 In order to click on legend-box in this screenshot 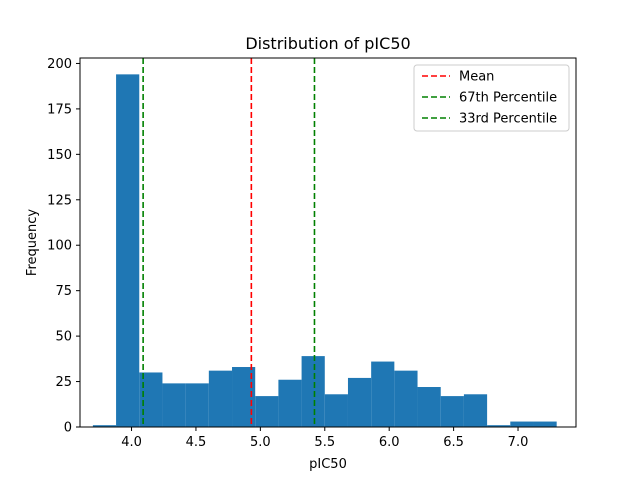, I will do `click(491, 98)`.